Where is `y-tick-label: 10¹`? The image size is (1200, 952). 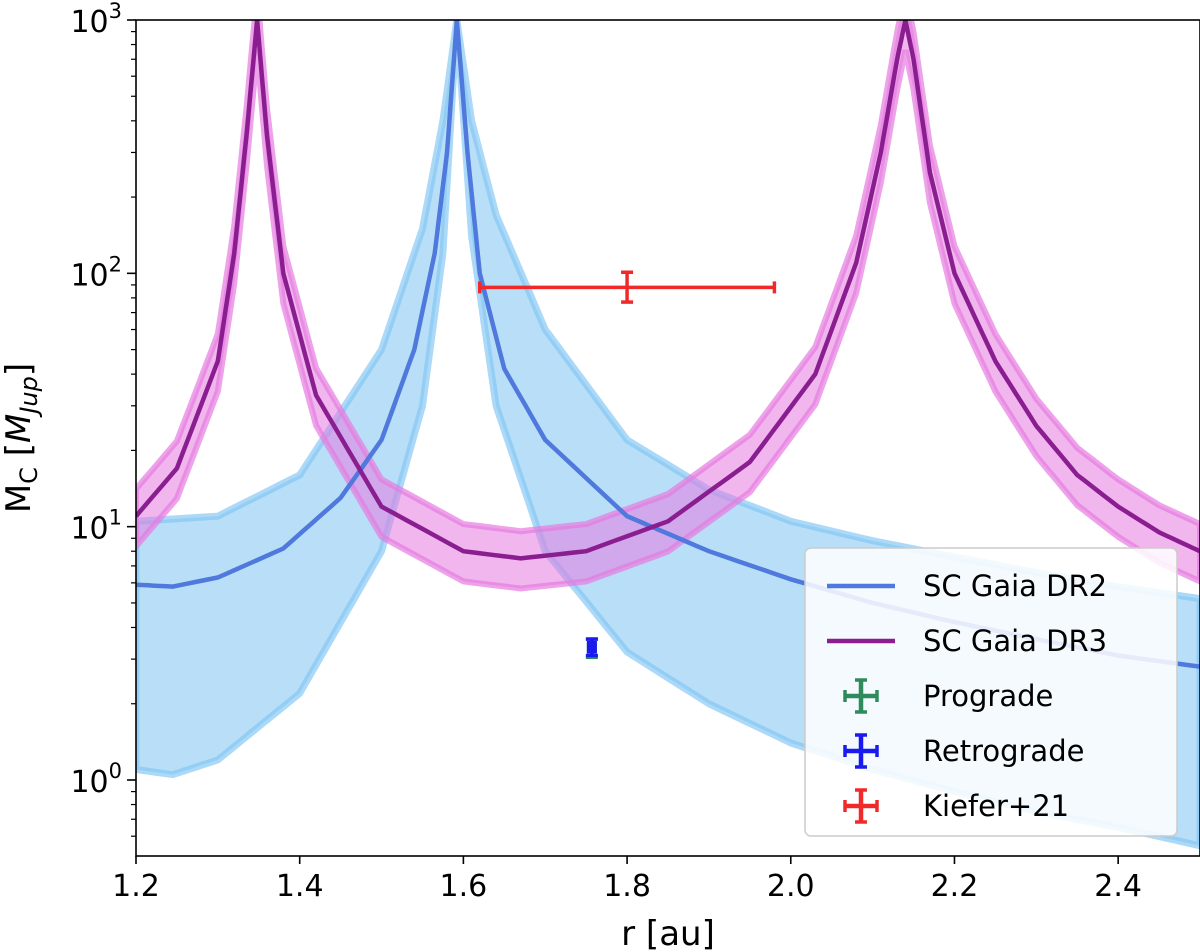 y-tick-label: 10¹ is located at coordinates (96, 526).